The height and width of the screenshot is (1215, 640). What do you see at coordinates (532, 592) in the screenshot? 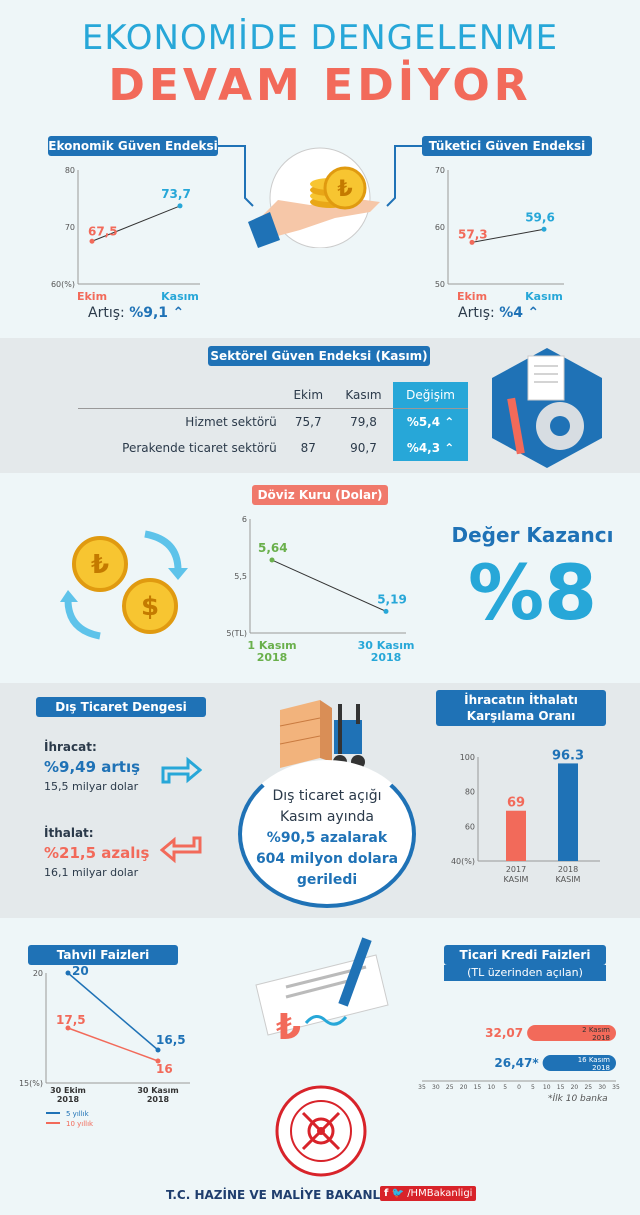
I see `value-gain-value: %8` at bounding box center [532, 592].